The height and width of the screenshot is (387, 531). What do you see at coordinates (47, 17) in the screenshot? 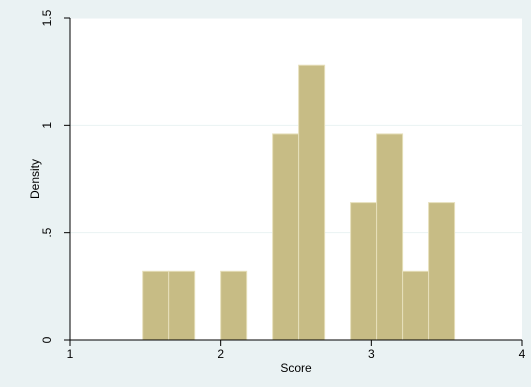
I see `y-tick-label-3: 1.5` at bounding box center [47, 17].